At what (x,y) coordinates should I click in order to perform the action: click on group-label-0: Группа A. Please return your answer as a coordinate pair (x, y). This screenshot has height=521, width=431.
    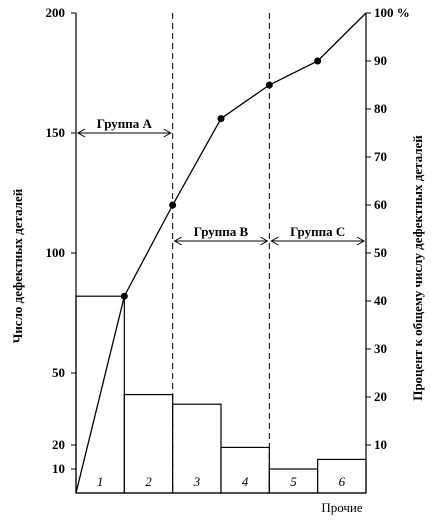
    Looking at the image, I should click on (125, 123).